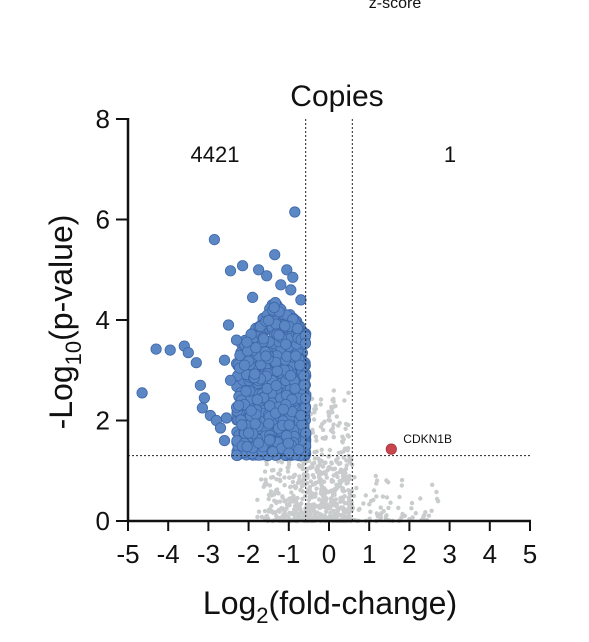 This screenshot has width=589, height=642. Describe the element at coordinates (103, 220) in the screenshot. I see `y-tick-label: 6` at that location.